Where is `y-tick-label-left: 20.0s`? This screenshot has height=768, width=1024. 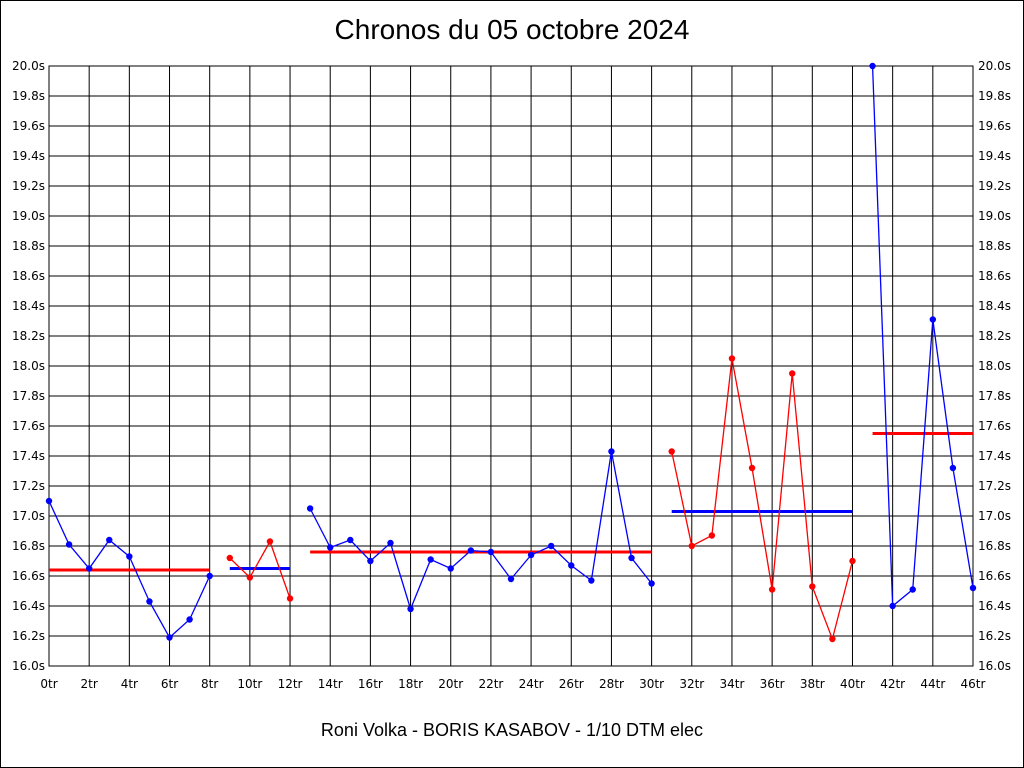
y-tick-label-left: 20.0s is located at coordinates (28, 66).